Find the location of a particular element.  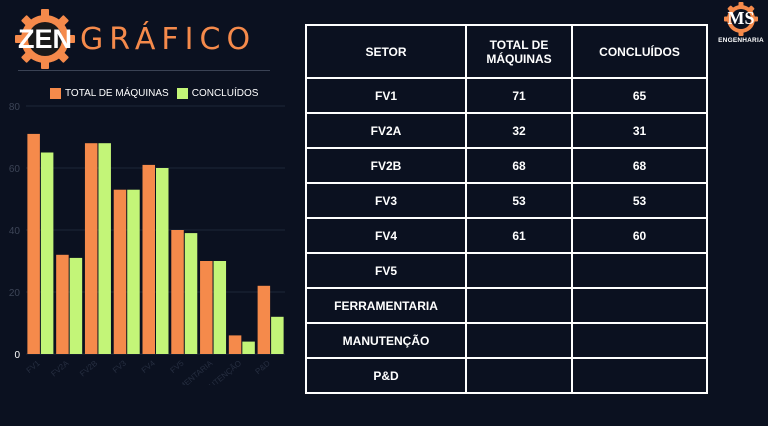

y-tick-label: 60 is located at coordinates (15, 169).